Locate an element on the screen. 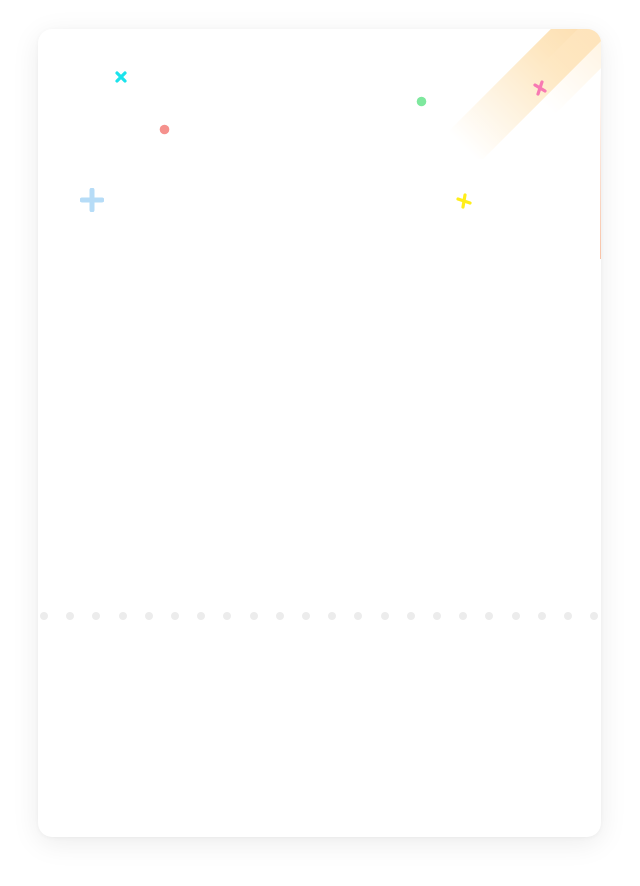 The width and height of the screenshot is (640, 886). yellow-cross-icon is located at coordinates (464, 201).